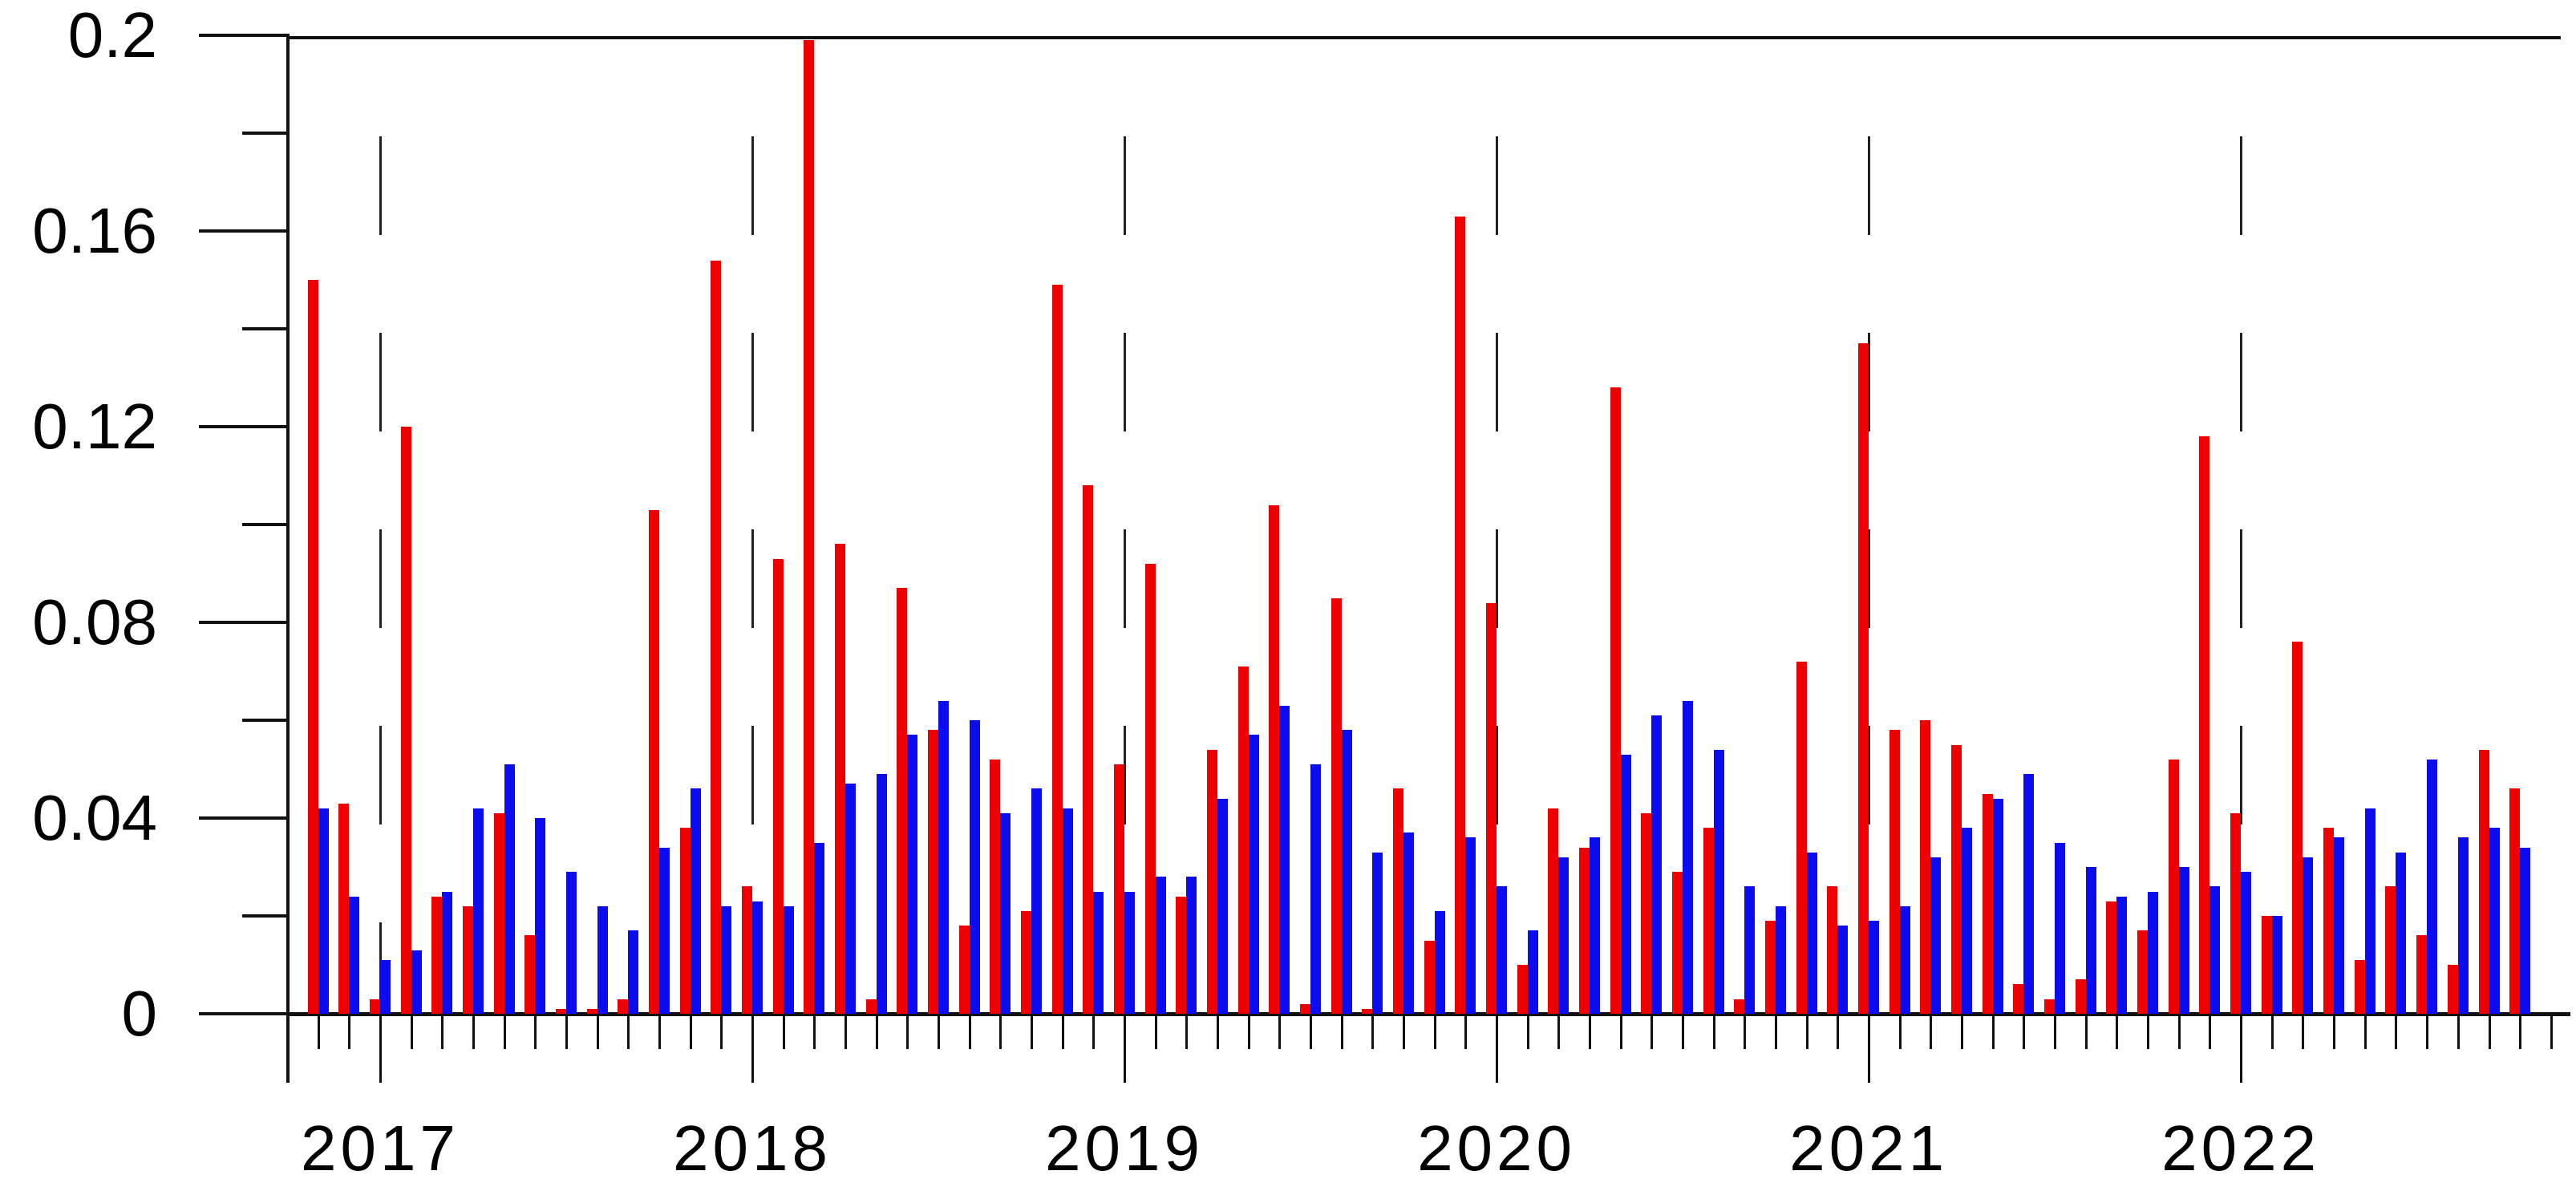 This screenshot has height=1187, width=2576. What do you see at coordinates (112, 35) in the screenshot?
I see `y-tick-label: 0.2` at bounding box center [112, 35].